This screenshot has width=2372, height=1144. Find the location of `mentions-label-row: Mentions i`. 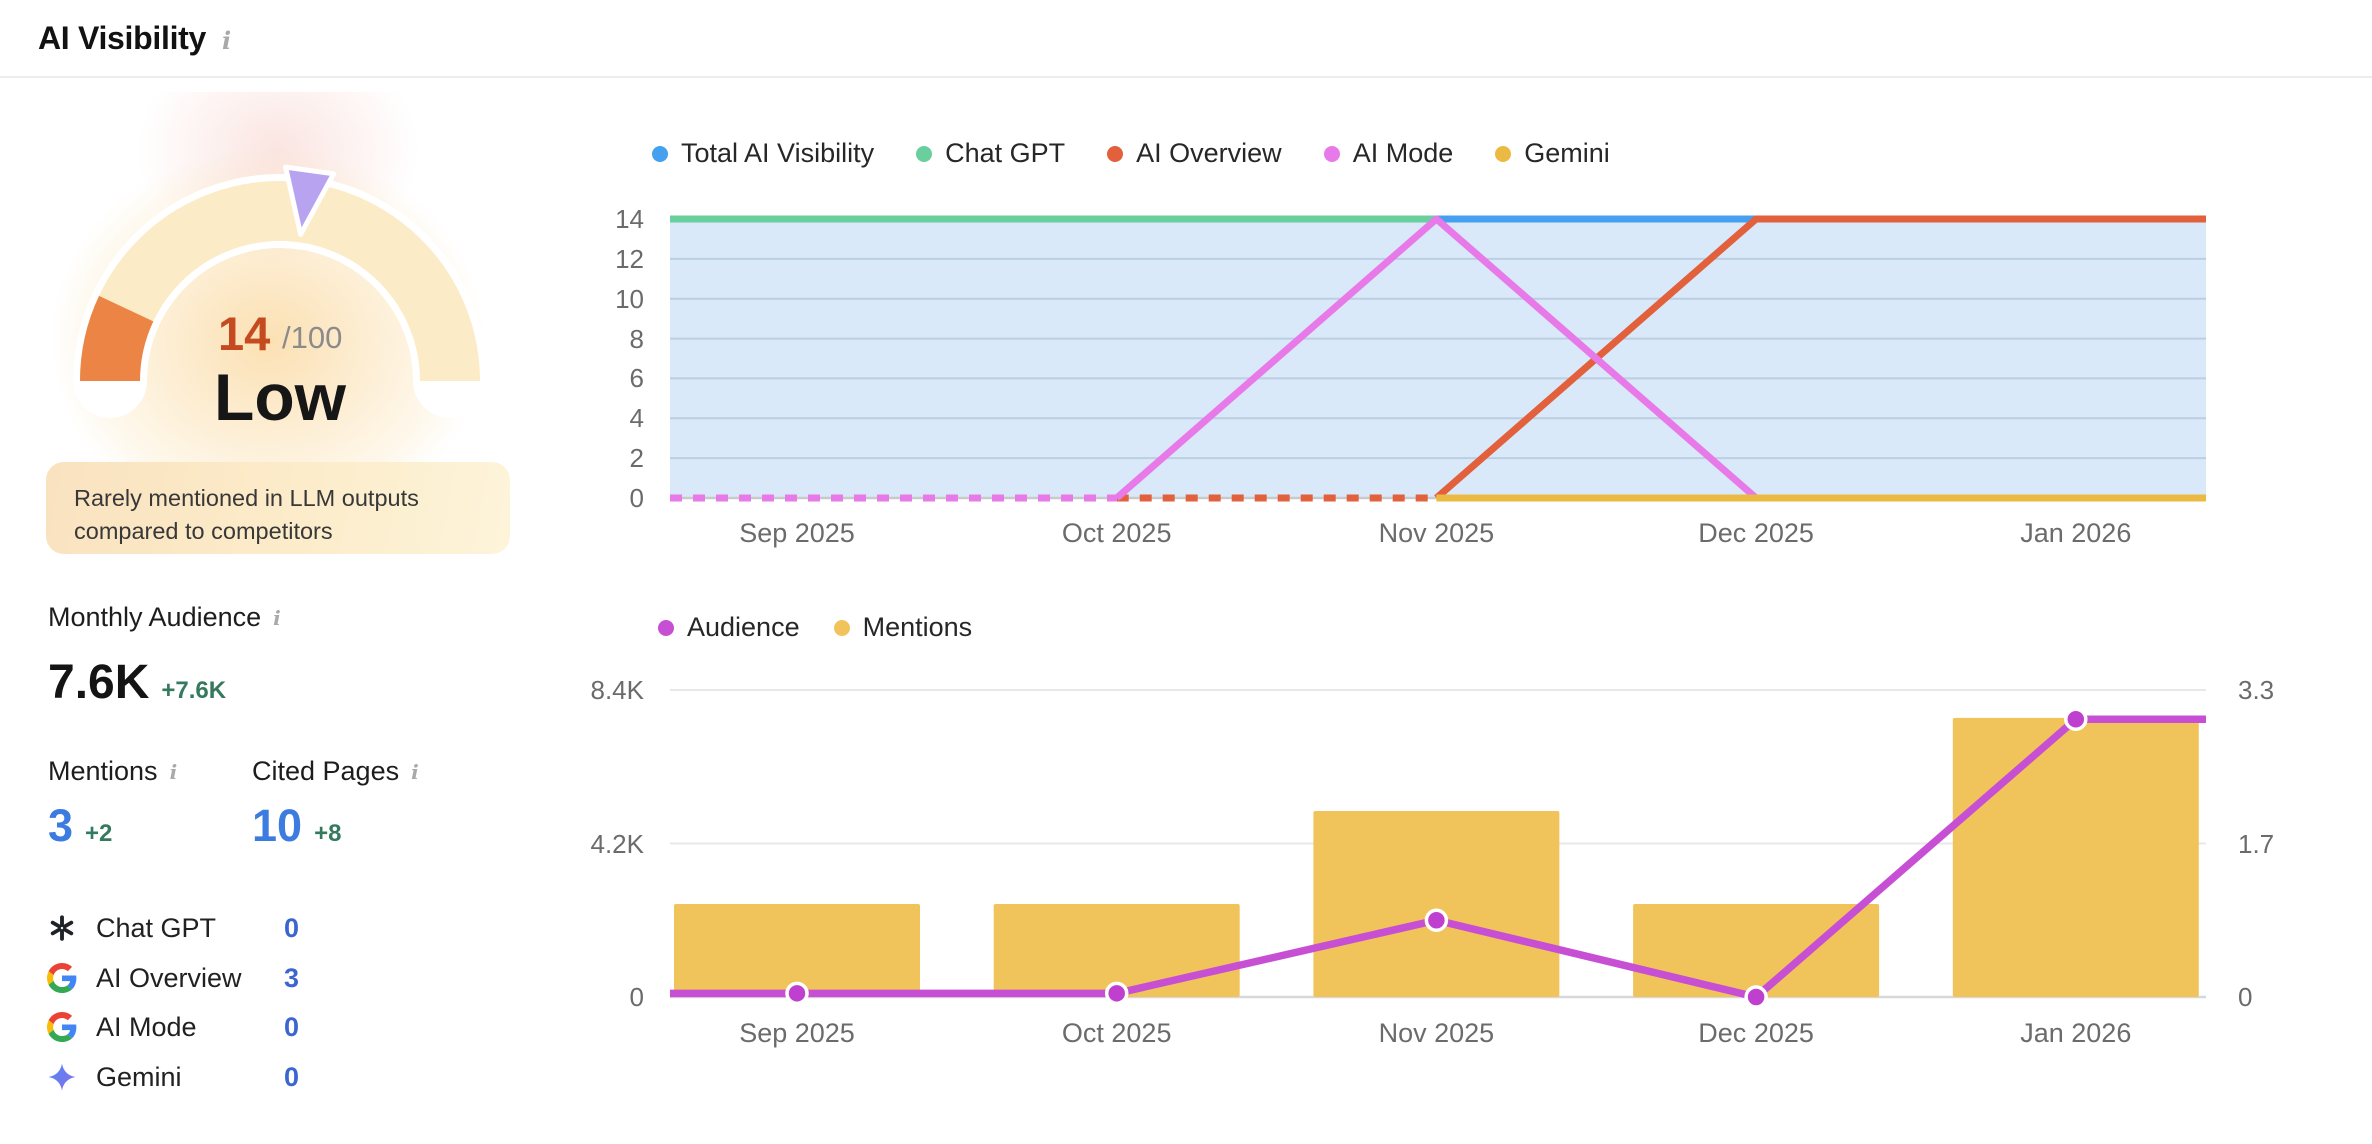

mentions-label-row: Mentions i is located at coordinates (112, 771).